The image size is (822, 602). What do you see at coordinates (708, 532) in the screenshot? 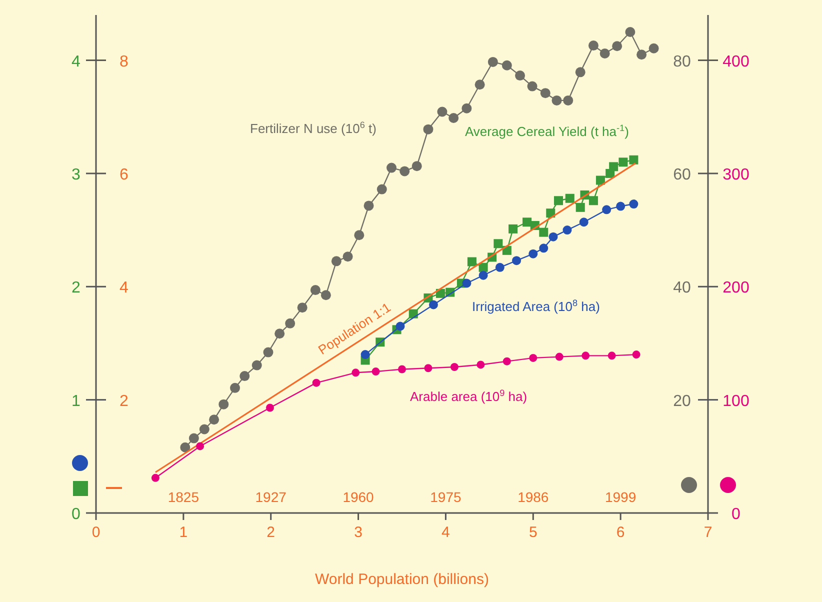
I see `x-tick-label: 7` at bounding box center [708, 532].